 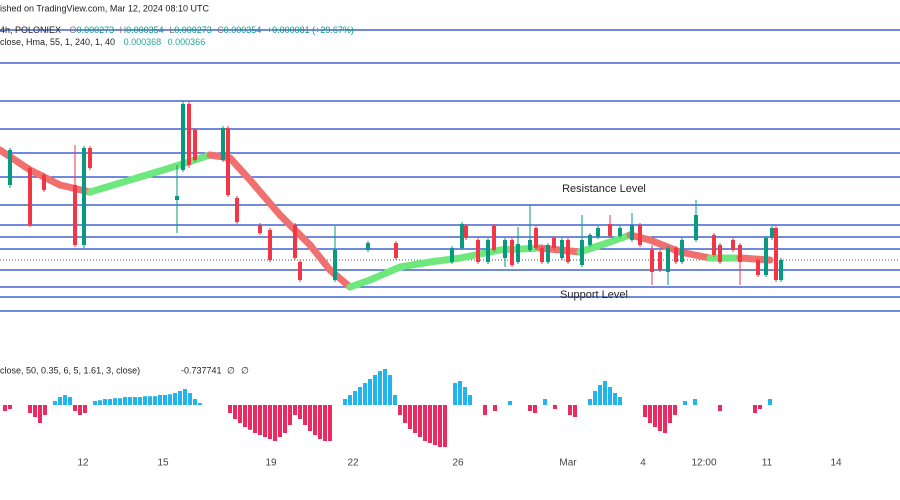 I want to click on ohlc-label: O, so click(x=73, y=30).